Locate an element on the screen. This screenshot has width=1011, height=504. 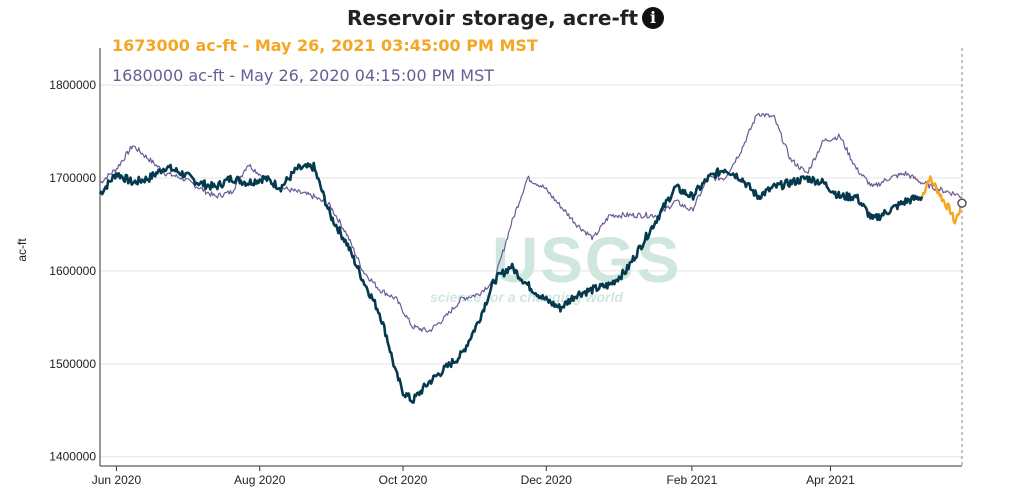
current-value-marker is located at coordinates (962, 203).